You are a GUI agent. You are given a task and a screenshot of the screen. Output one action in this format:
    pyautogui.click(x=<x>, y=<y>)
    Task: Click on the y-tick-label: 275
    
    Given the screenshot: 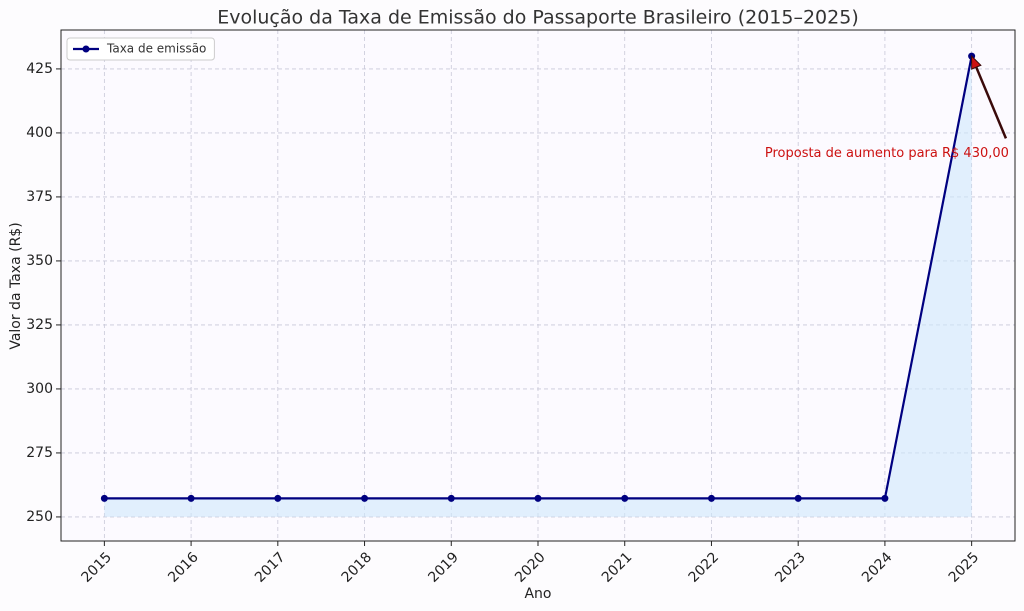 What is the action you would take?
    pyautogui.click(x=39, y=453)
    